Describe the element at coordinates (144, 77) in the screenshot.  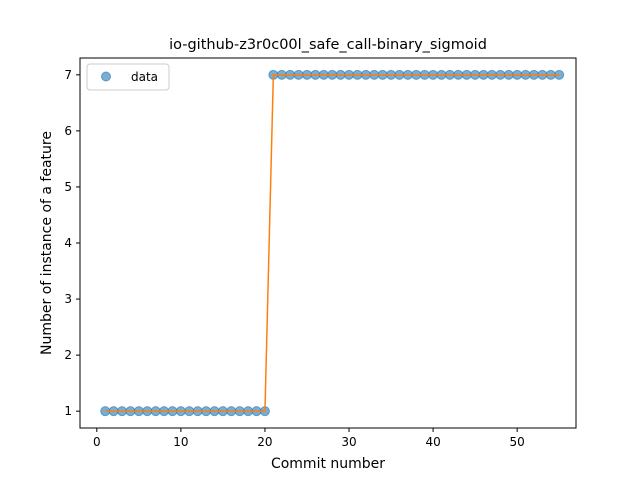
I see `legend-entry-data: data` at that location.